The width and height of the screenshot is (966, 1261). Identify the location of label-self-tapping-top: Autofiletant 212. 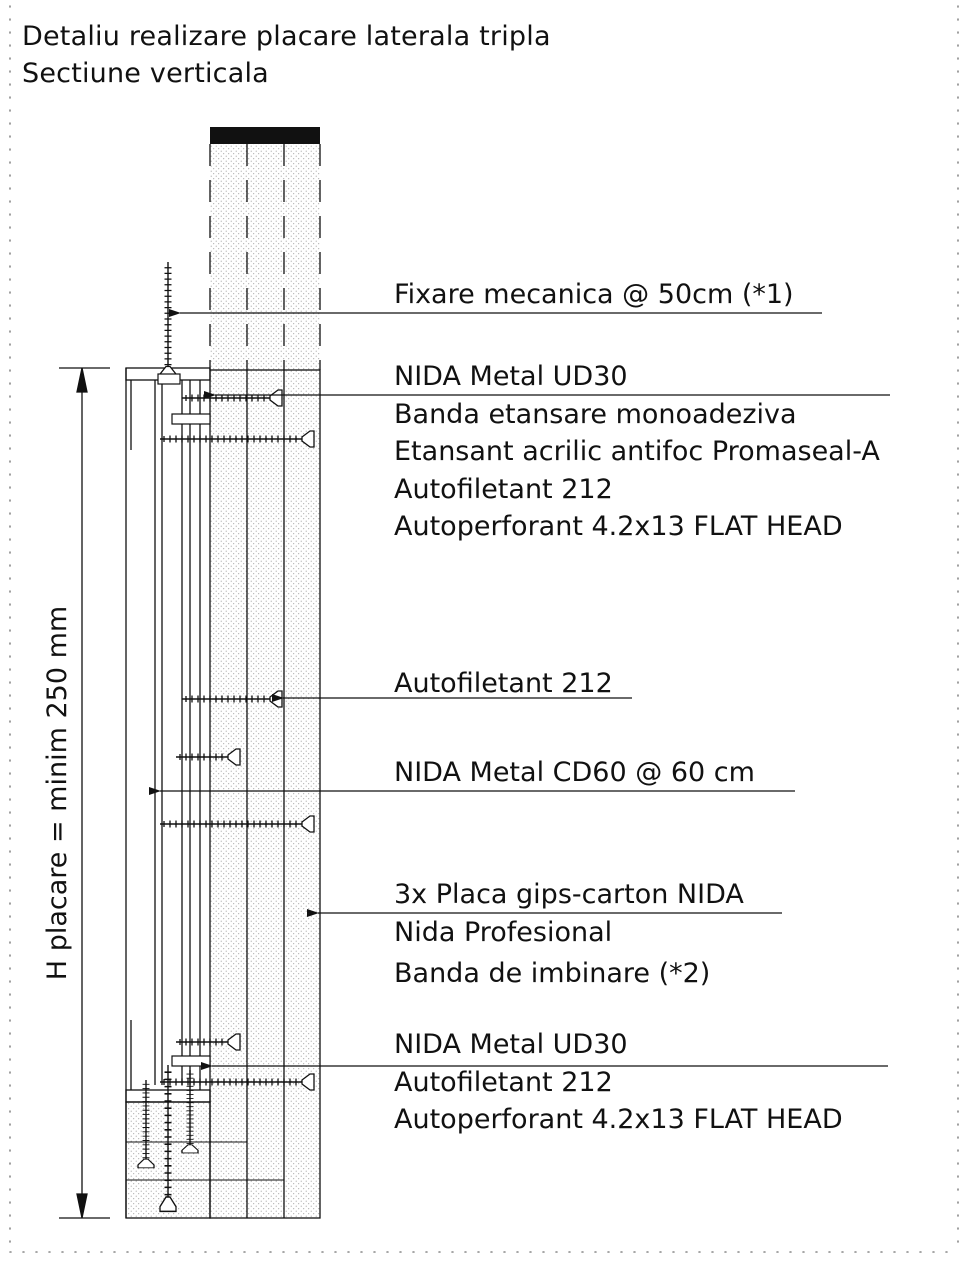
(503, 489).